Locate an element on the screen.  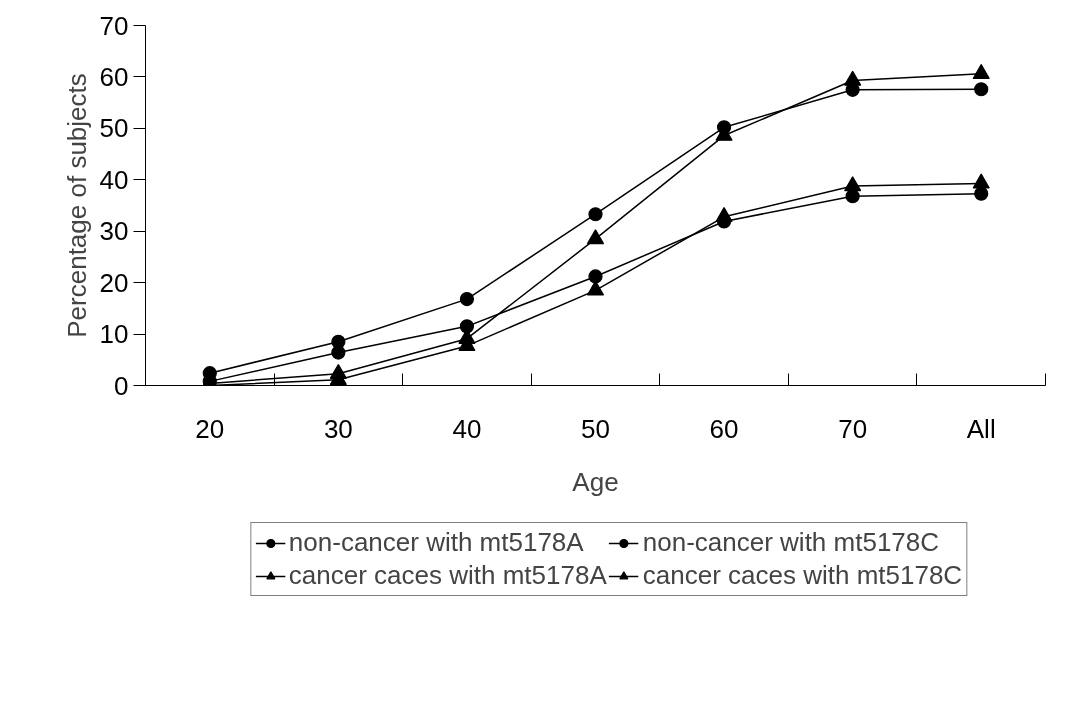
y-tick-label: 40 is located at coordinates (114, 179).